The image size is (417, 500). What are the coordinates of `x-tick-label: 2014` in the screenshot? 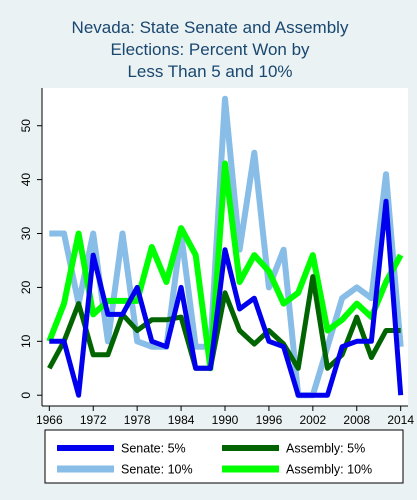 It's located at (400, 420).